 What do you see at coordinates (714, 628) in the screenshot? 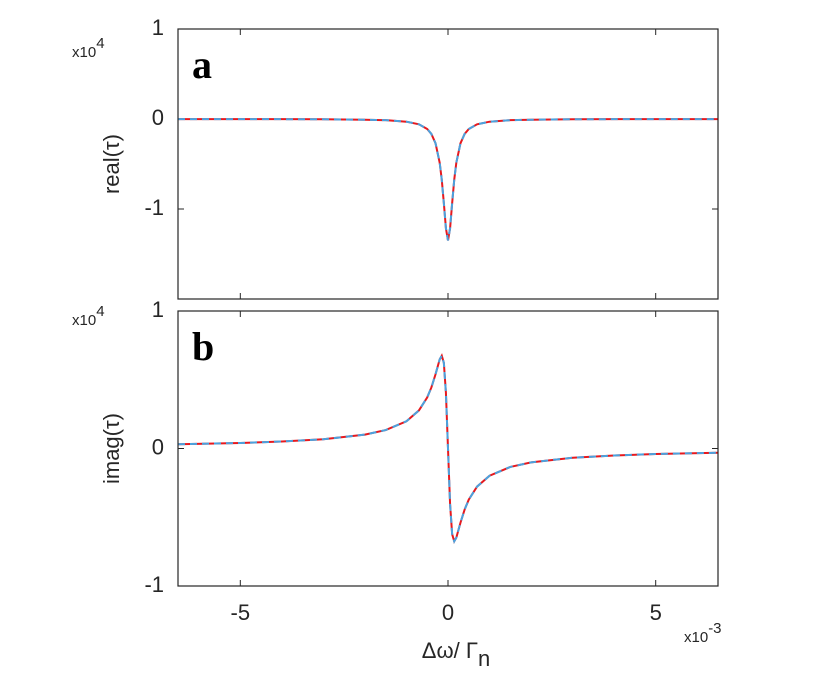
I see `exponent-power: -3` at bounding box center [714, 628].